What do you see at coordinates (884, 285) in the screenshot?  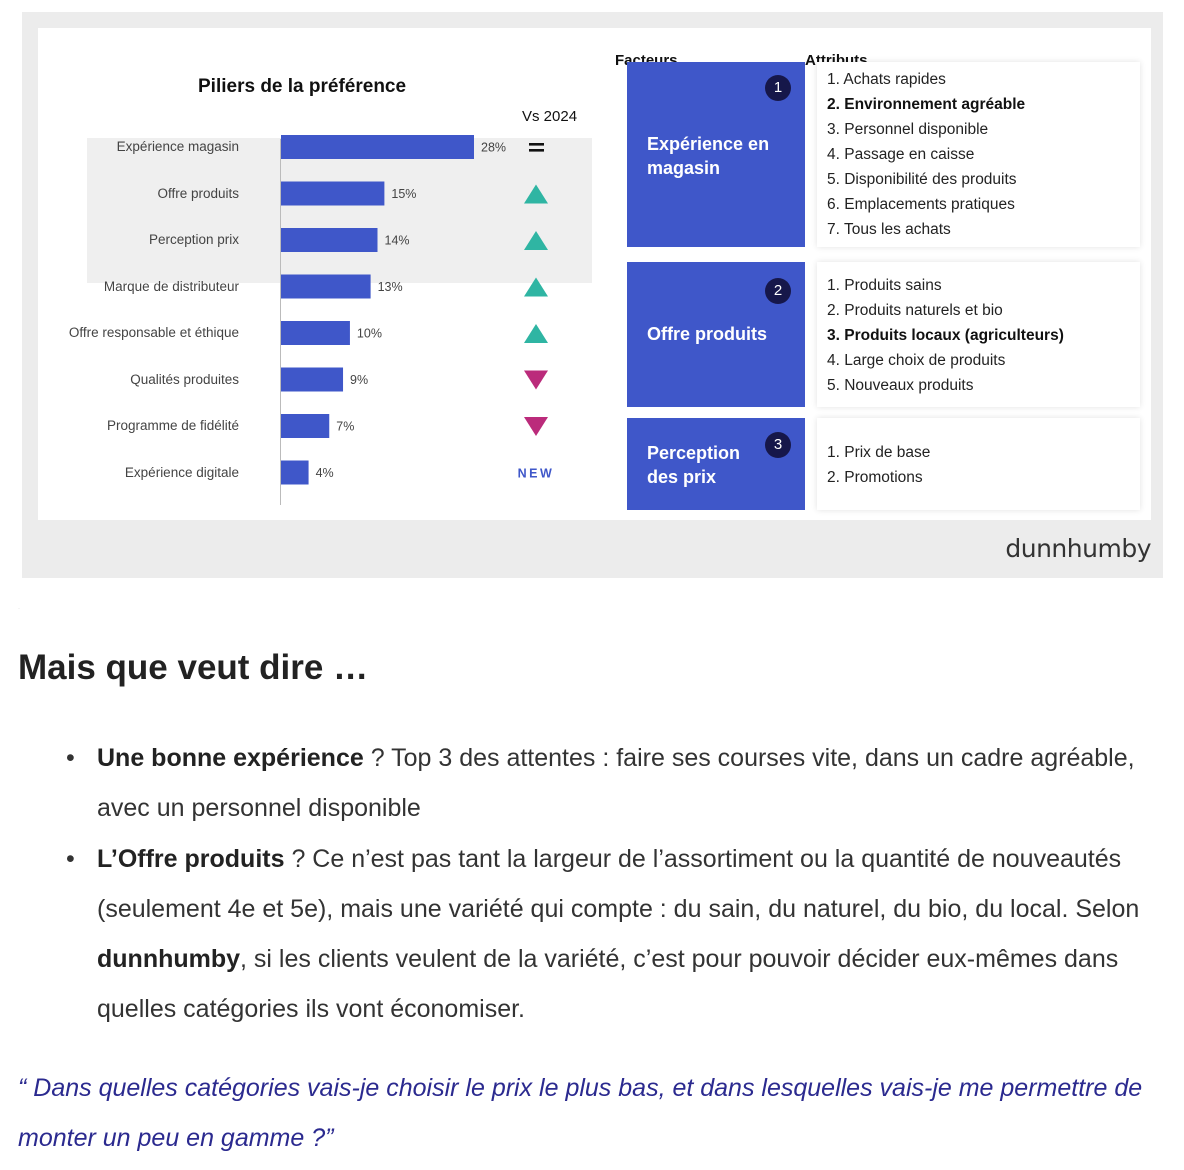 I see `attribute-item: 1. Produits sains` at bounding box center [884, 285].